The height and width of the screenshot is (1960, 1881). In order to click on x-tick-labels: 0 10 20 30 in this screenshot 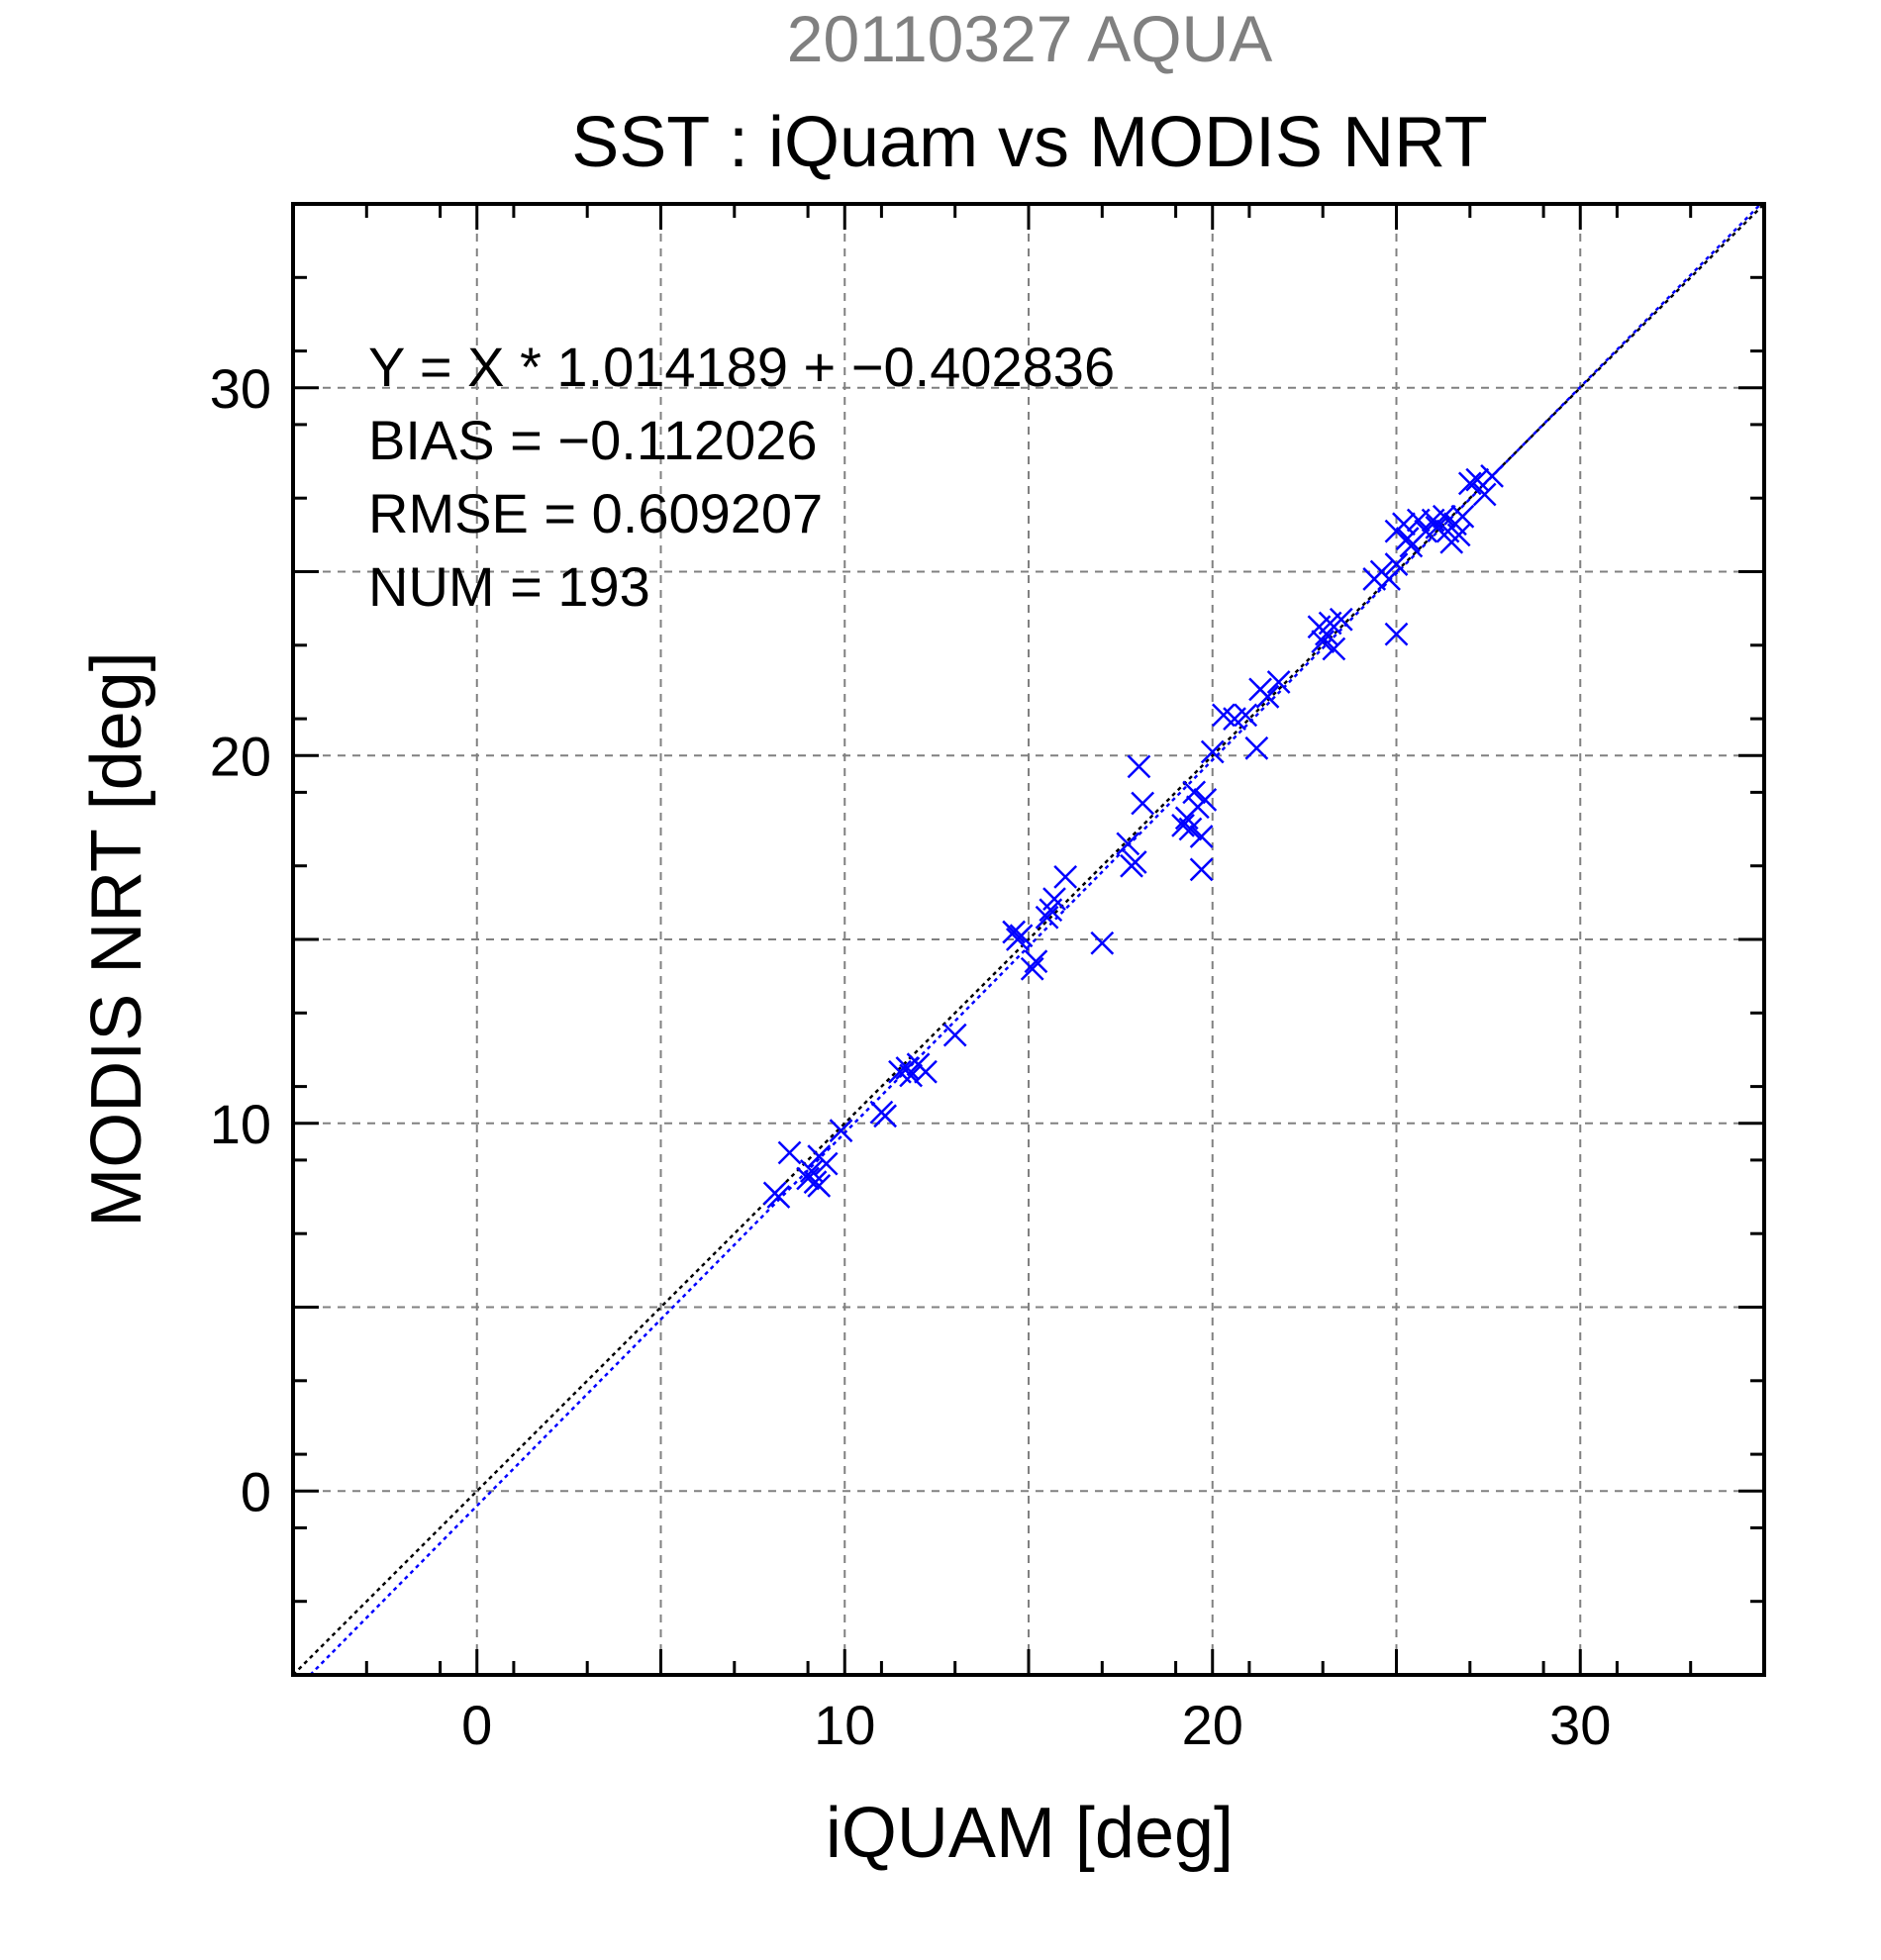, I will do `click(1036, 1725)`.